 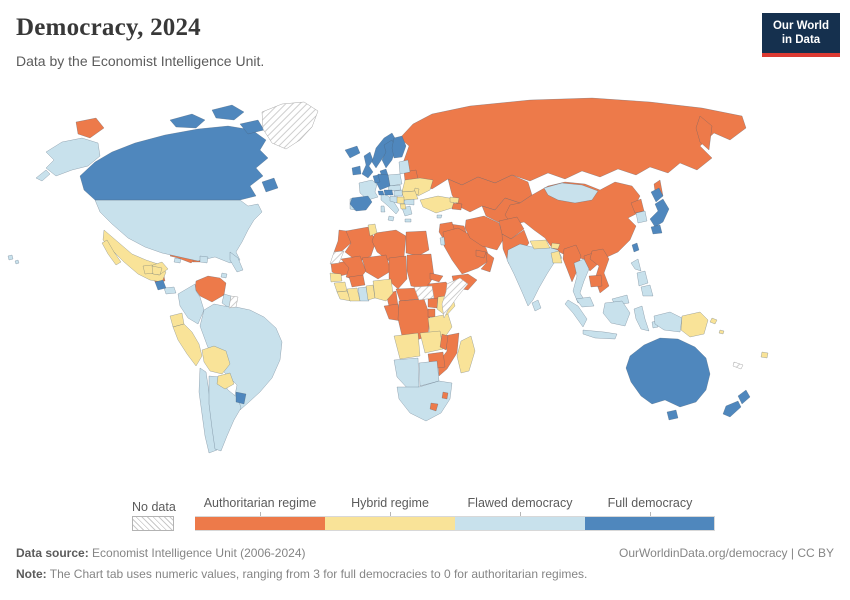 I want to click on country-costa-rica, so click(x=160, y=285).